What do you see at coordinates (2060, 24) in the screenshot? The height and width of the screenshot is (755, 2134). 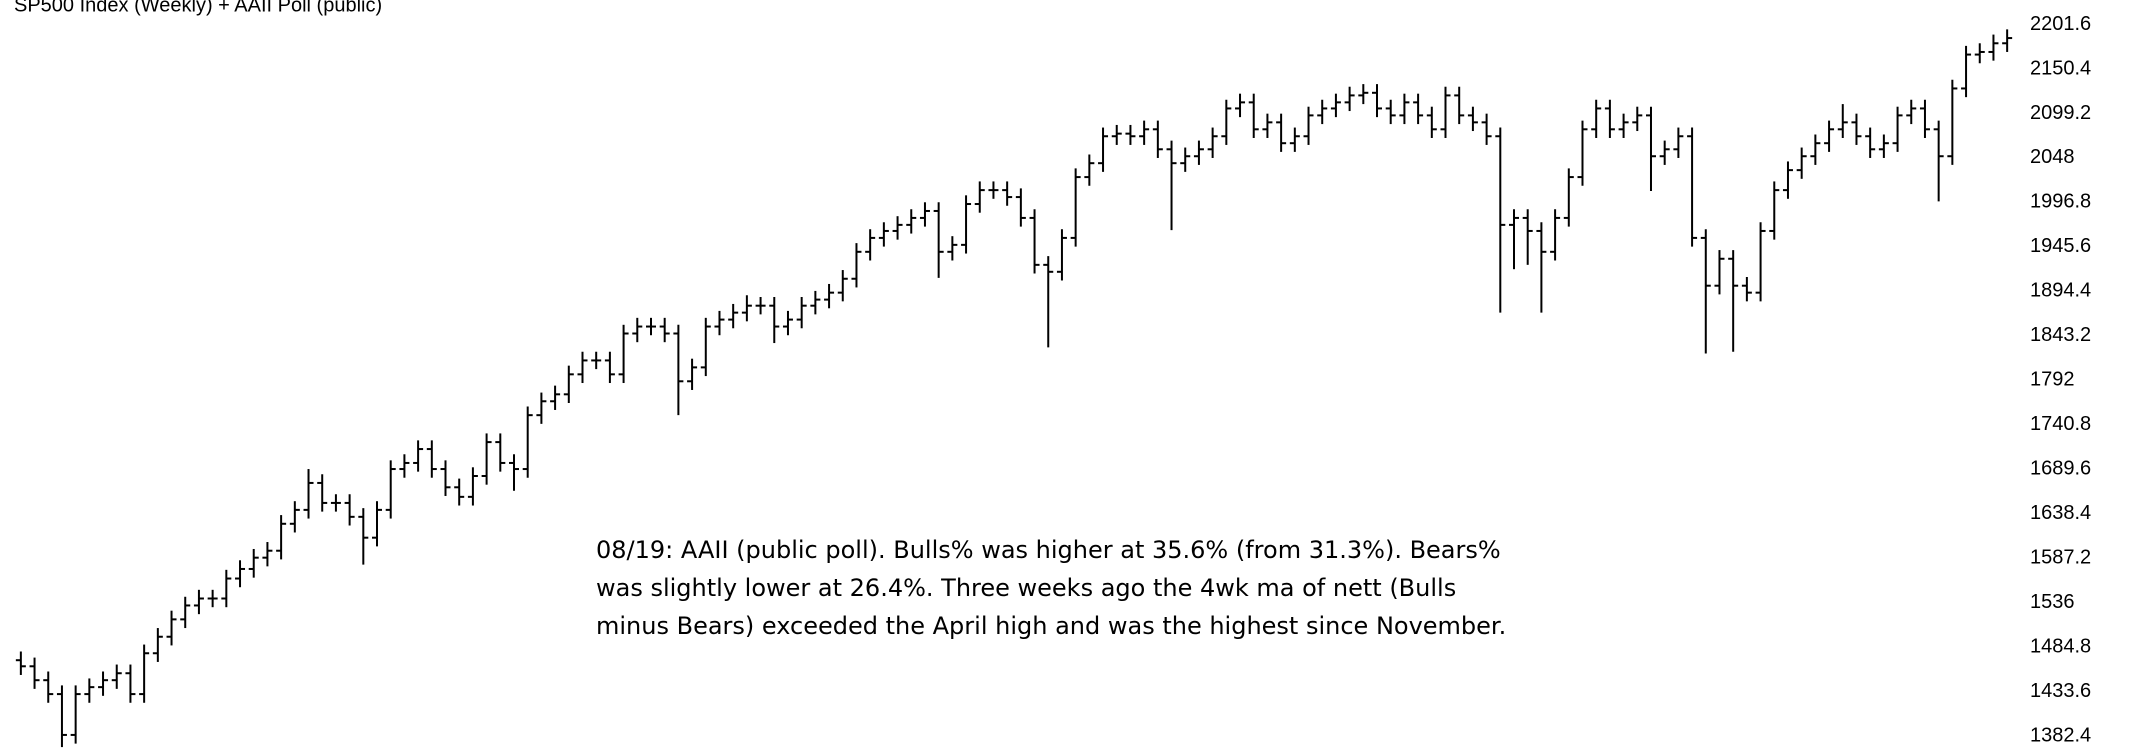 I see `y-tick-label: 2201.6` at bounding box center [2060, 24].